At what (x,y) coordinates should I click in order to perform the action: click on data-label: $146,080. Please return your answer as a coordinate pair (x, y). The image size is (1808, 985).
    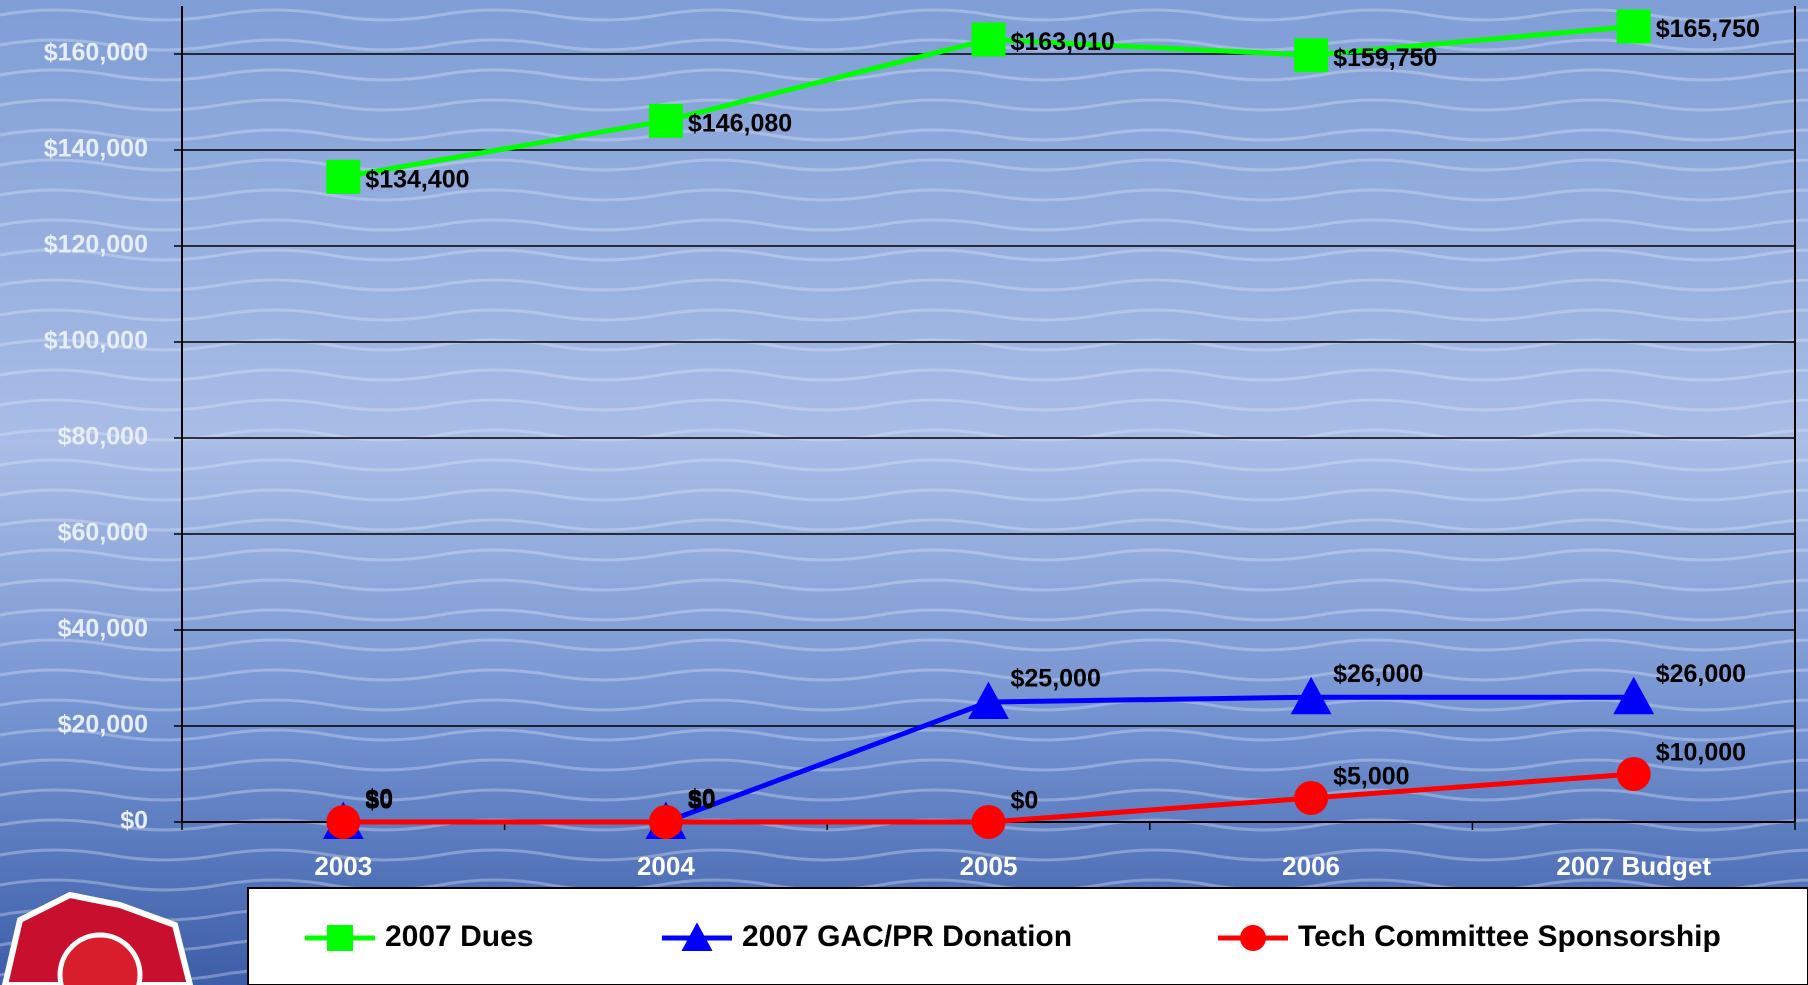
    Looking at the image, I should click on (740, 123).